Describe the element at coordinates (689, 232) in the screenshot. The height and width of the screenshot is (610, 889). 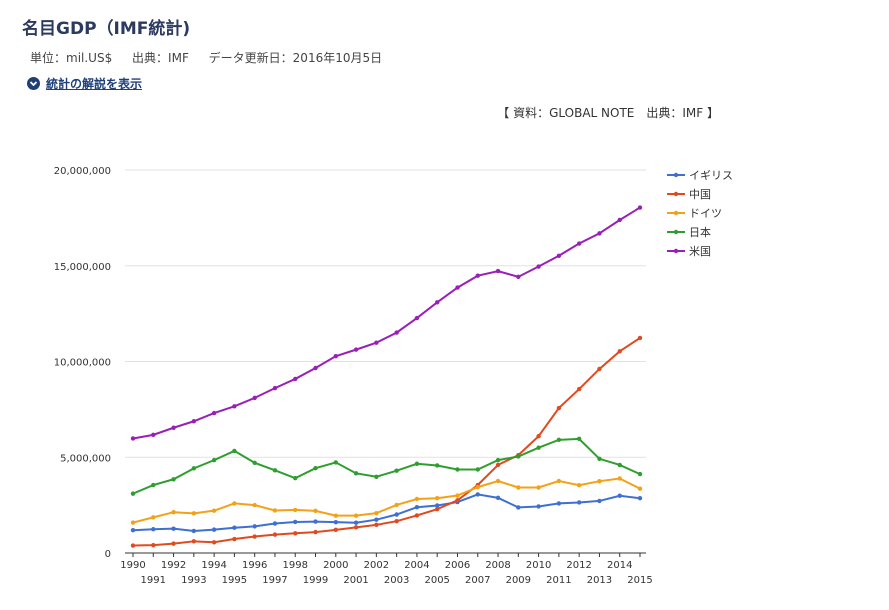
I see `legend-item: 日本` at that location.